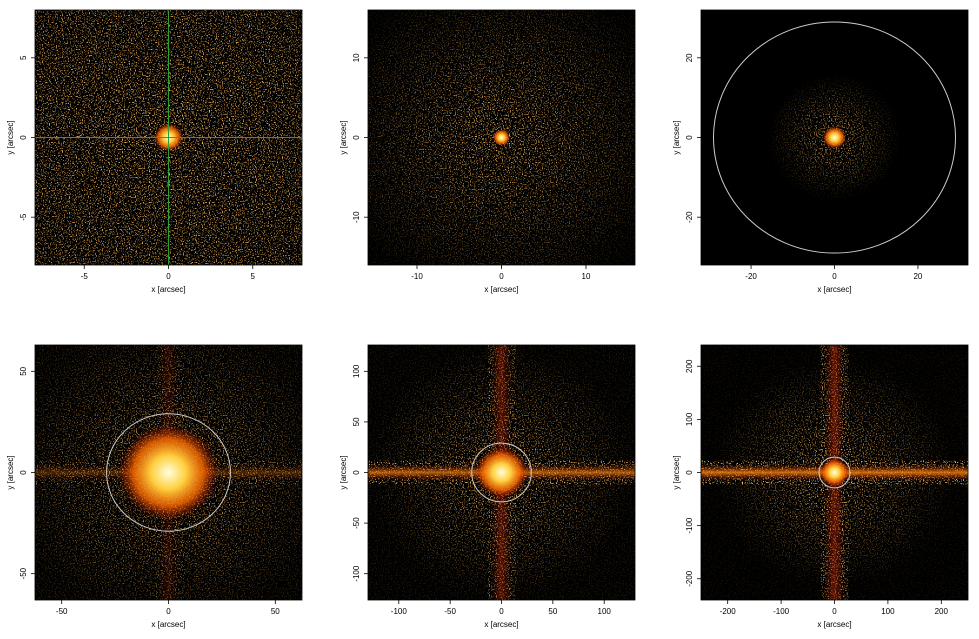 The height and width of the screenshot is (639, 979). What do you see at coordinates (689, 57) in the screenshot?
I see `y-tick-label: 20` at bounding box center [689, 57].